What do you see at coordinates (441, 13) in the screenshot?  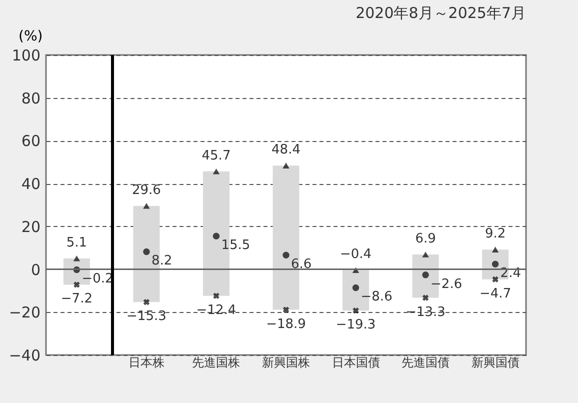 I see `chart-title: 2020年8月～2025年7月` at bounding box center [441, 13].